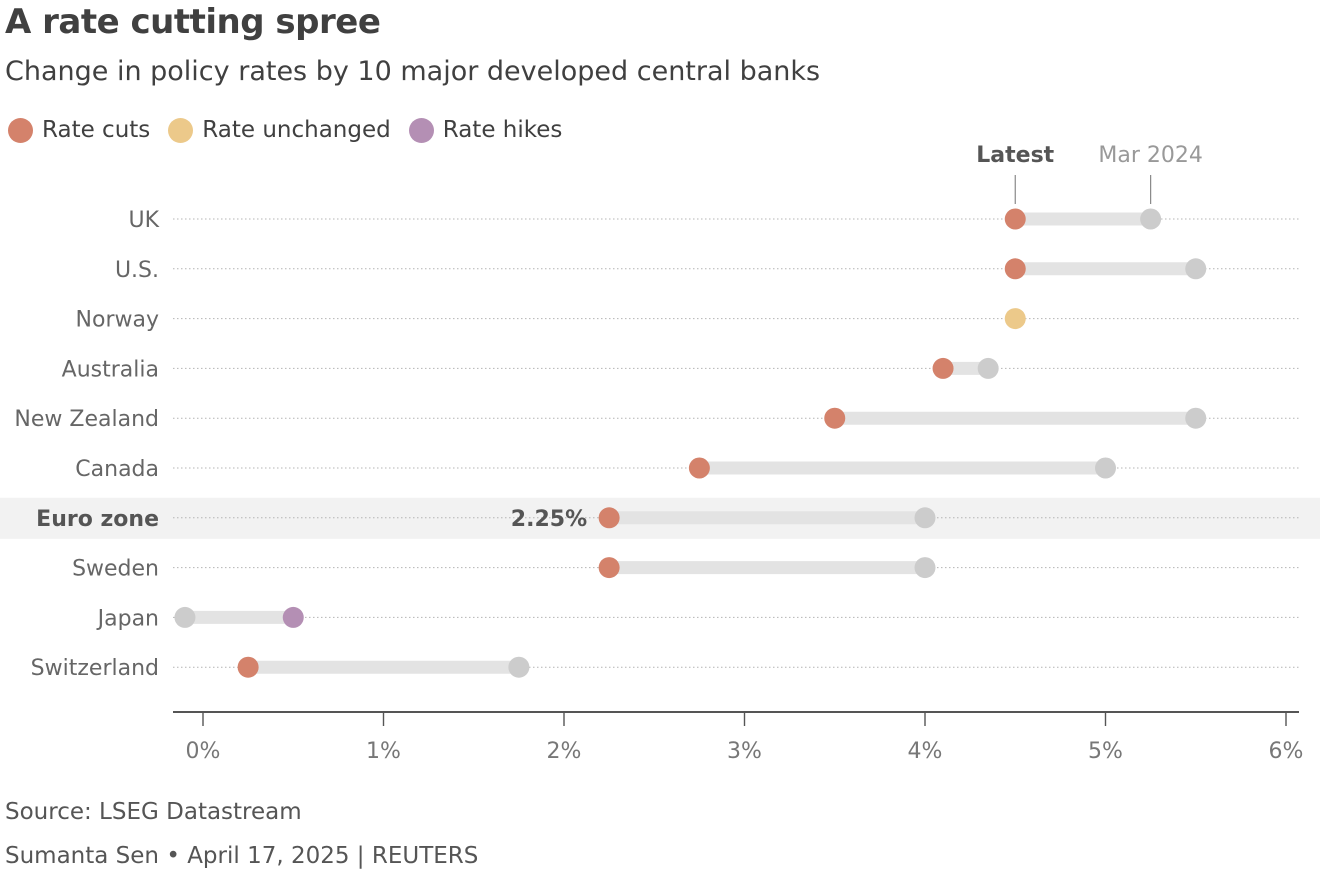  Describe the element at coordinates (95, 668) in the screenshot. I see `country-label: Switzerland` at that location.